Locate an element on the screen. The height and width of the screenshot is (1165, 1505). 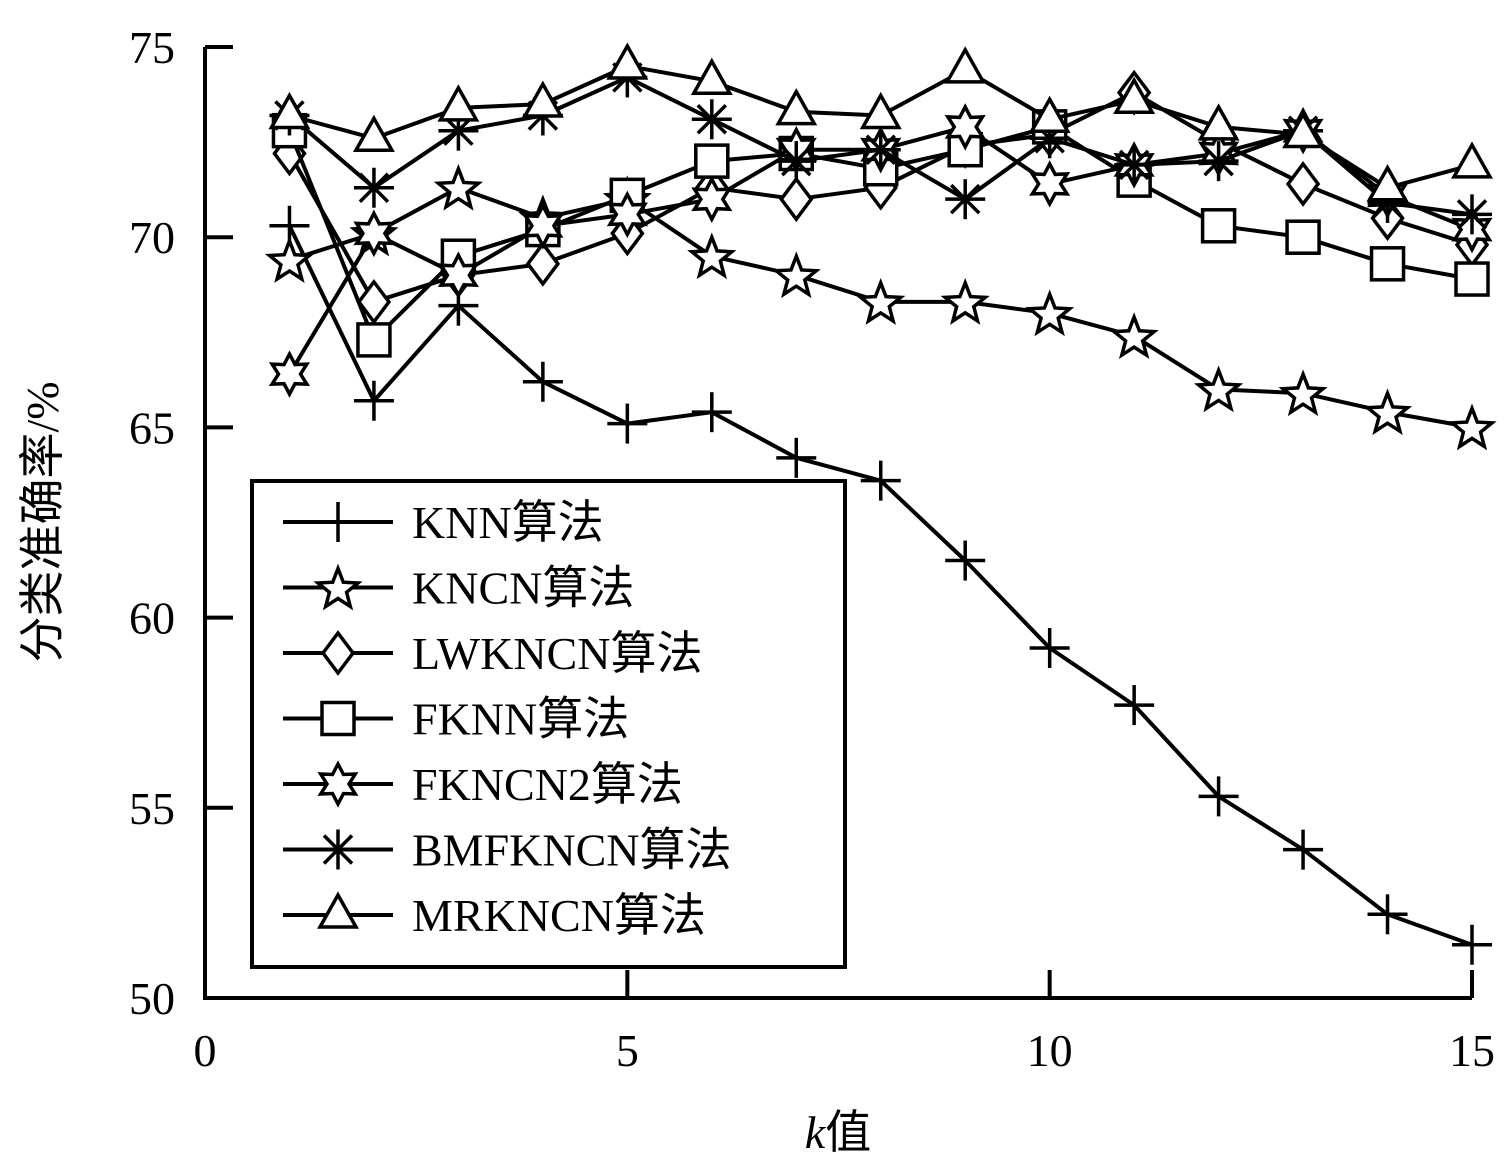
y-tick-label-50: 50 is located at coordinates (152, 998).